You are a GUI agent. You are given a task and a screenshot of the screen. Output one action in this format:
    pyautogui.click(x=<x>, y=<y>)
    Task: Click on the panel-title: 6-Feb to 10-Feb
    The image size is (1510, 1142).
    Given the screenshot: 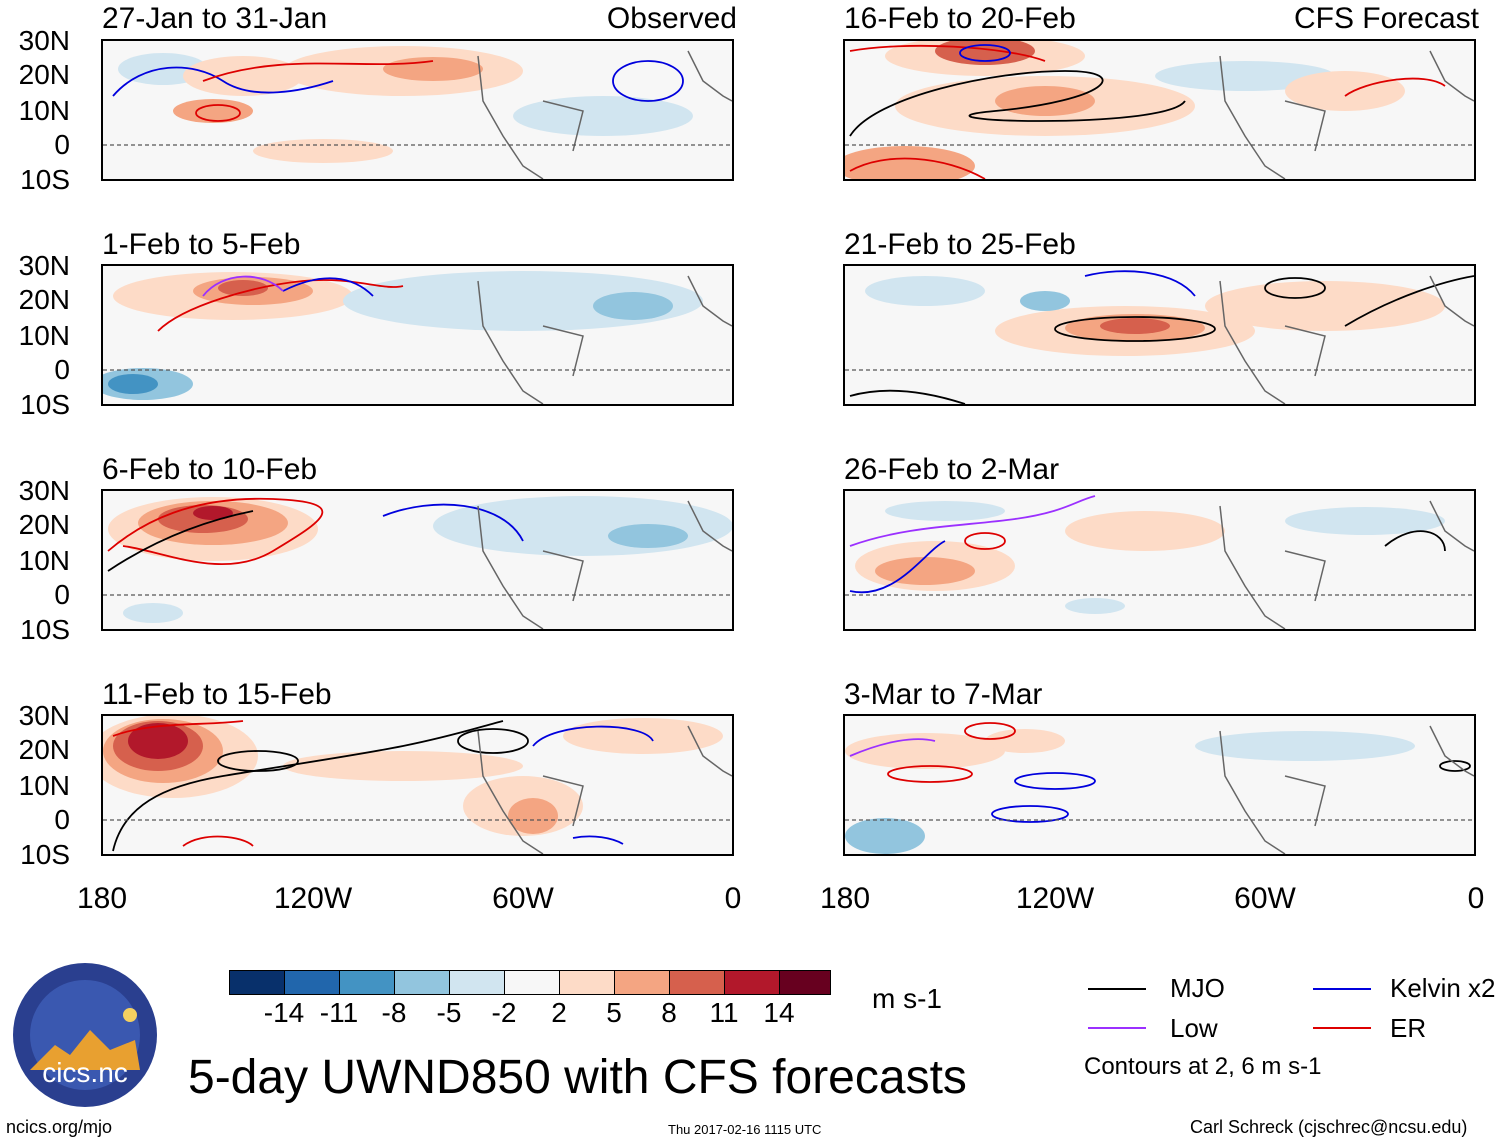 What is the action you would take?
    pyautogui.click(x=210, y=469)
    